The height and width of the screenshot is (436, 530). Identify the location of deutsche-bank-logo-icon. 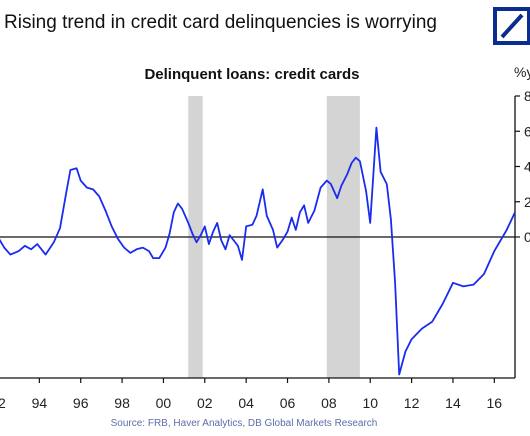
(511, 26).